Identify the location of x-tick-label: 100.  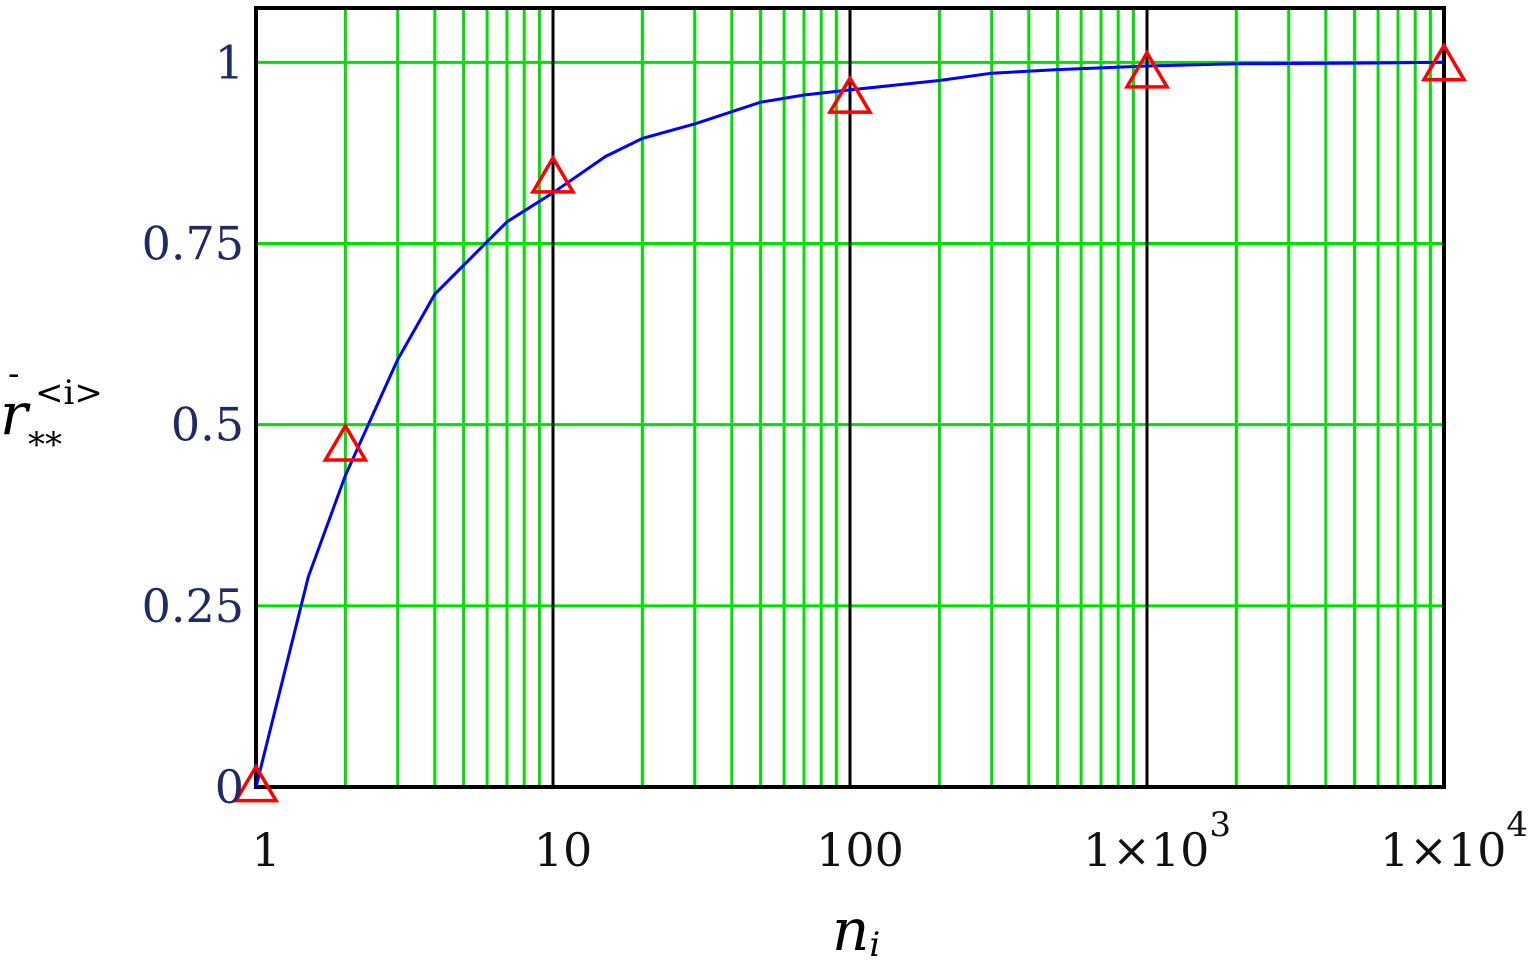
(860, 850).